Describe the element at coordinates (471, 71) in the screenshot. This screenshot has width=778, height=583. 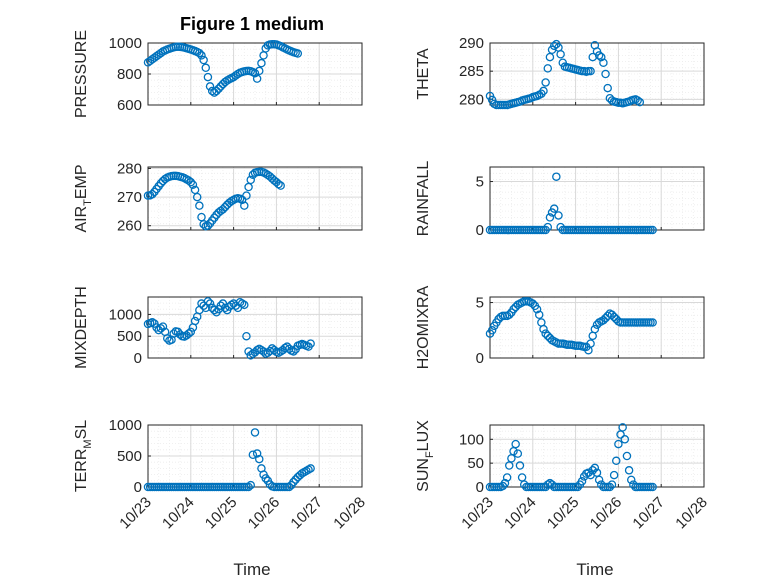
I see `y-tick-label: 285` at that location.